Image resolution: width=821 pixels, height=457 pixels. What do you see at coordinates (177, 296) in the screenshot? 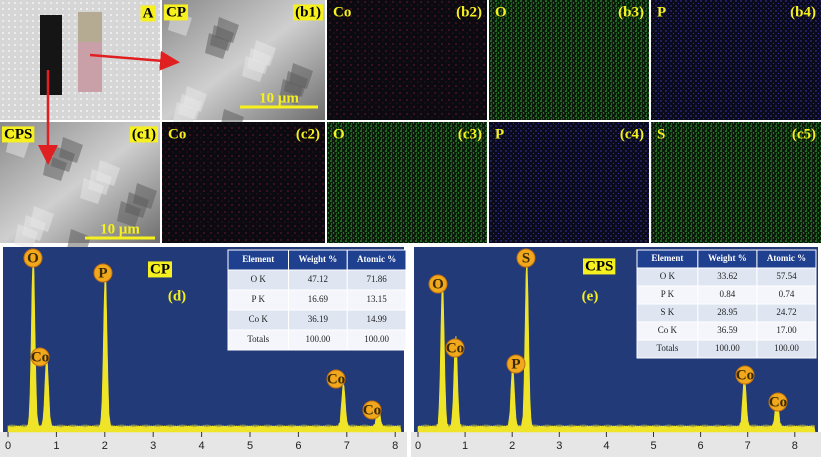
I see `panel-label: (d)` at bounding box center [177, 296].